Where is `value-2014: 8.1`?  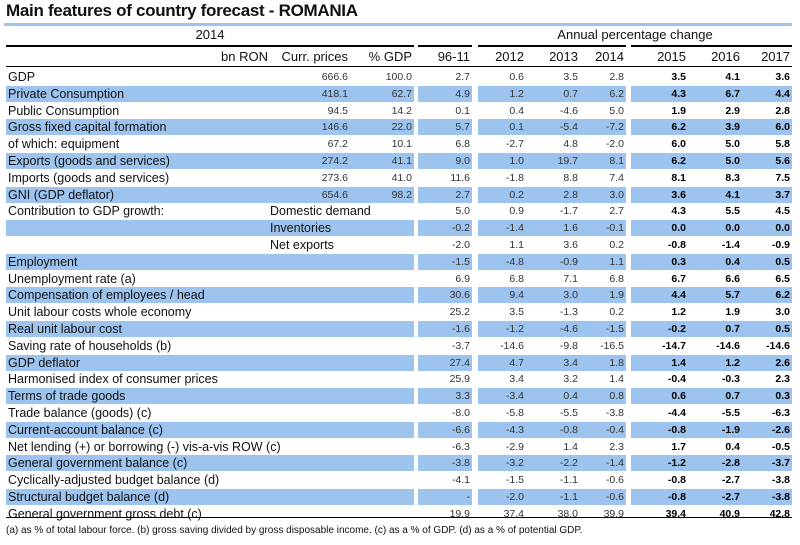
value-2014: 8.1 is located at coordinates (616, 161).